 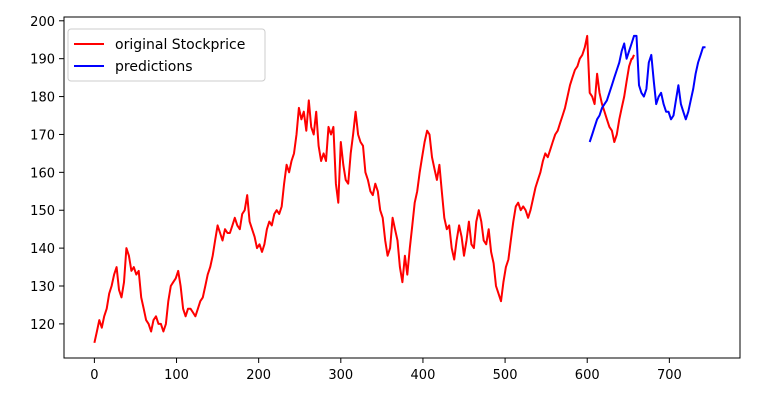 What do you see at coordinates (42, 325) in the screenshot?
I see `y-tick-label: 120` at bounding box center [42, 325].